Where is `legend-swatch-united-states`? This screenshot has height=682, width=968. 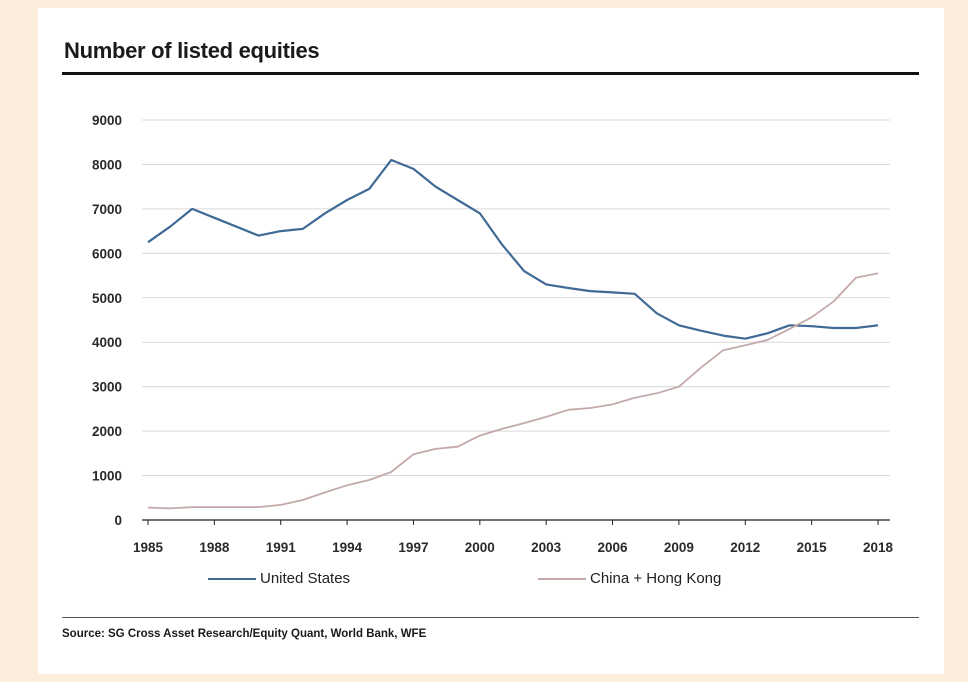 legend-swatch-united-states is located at coordinates (232, 578).